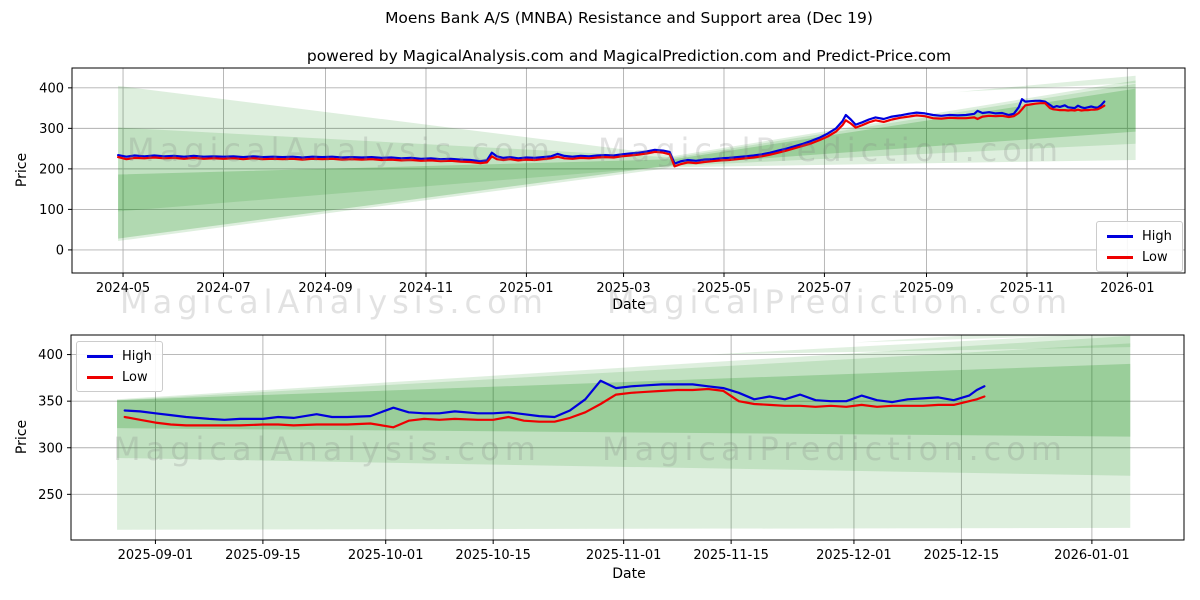 The image size is (1200, 600). I want to click on watermark-analysis-mid: MagicalAnalysis.com, so click(334, 302).